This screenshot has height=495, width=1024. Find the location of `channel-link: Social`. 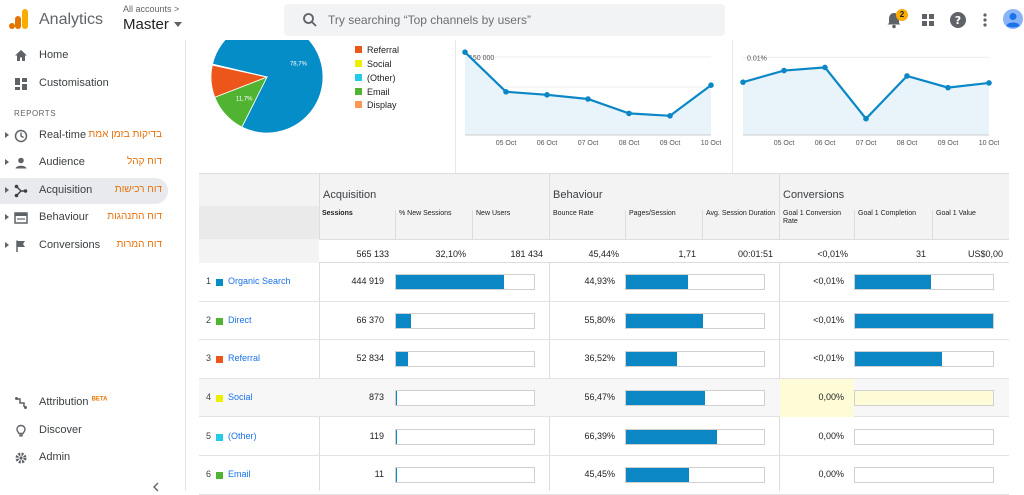

channel-link: Social is located at coordinates (240, 397).